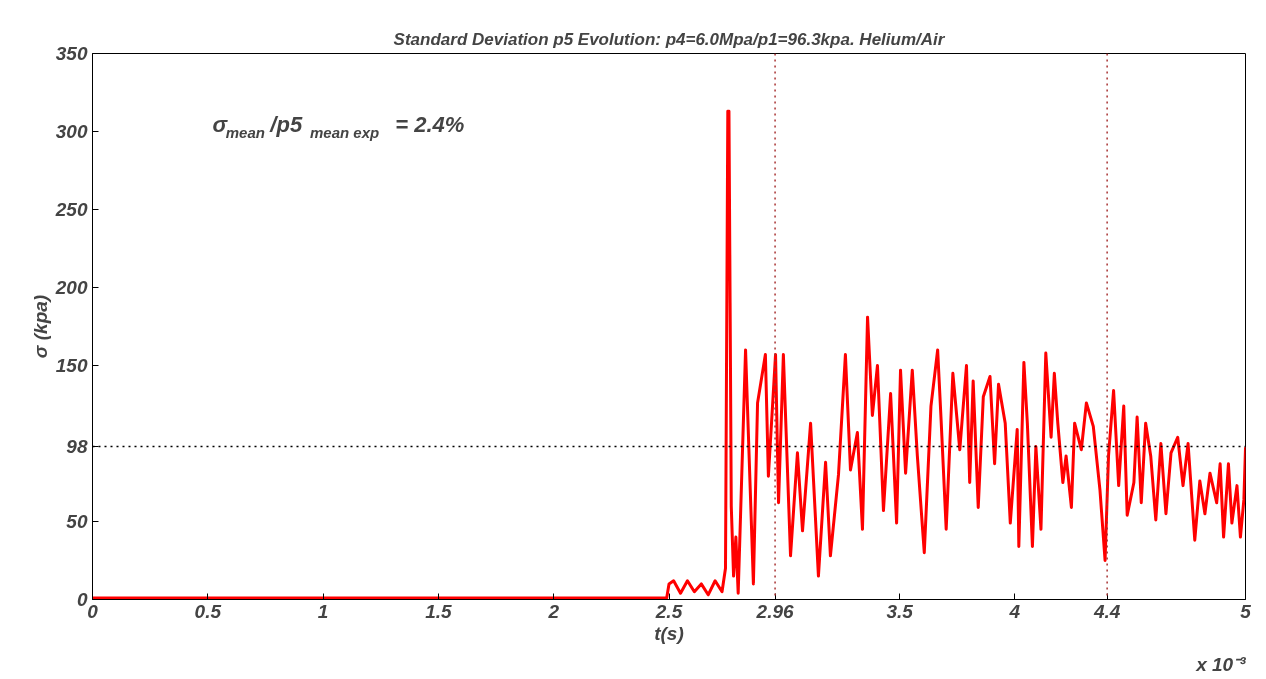 Image resolution: width=1266 pixels, height=679 pixels. What do you see at coordinates (1221, 664) in the screenshot?
I see `text: x 10⁻³` at bounding box center [1221, 664].